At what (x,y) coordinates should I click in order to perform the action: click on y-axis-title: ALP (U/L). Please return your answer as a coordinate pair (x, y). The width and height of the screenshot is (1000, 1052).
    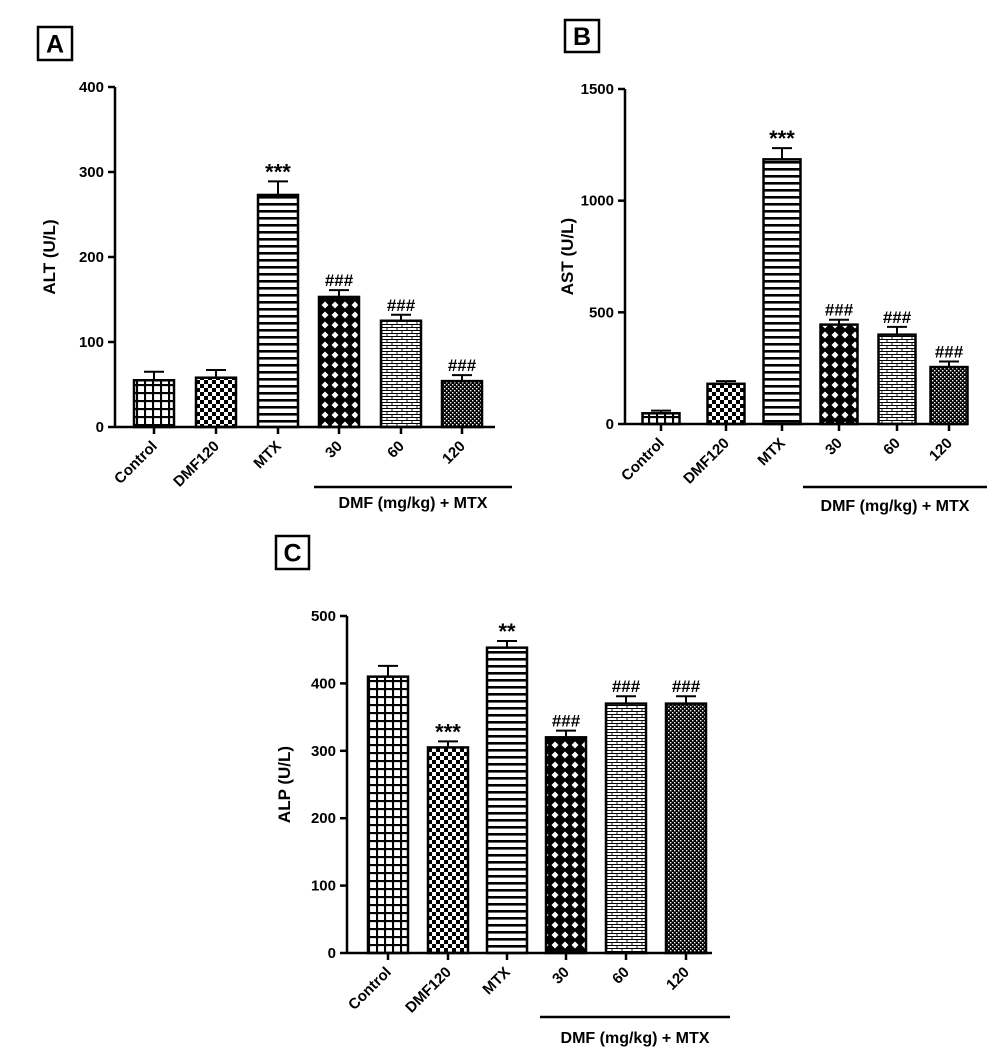
    Looking at the image, I should click on (284, 784).